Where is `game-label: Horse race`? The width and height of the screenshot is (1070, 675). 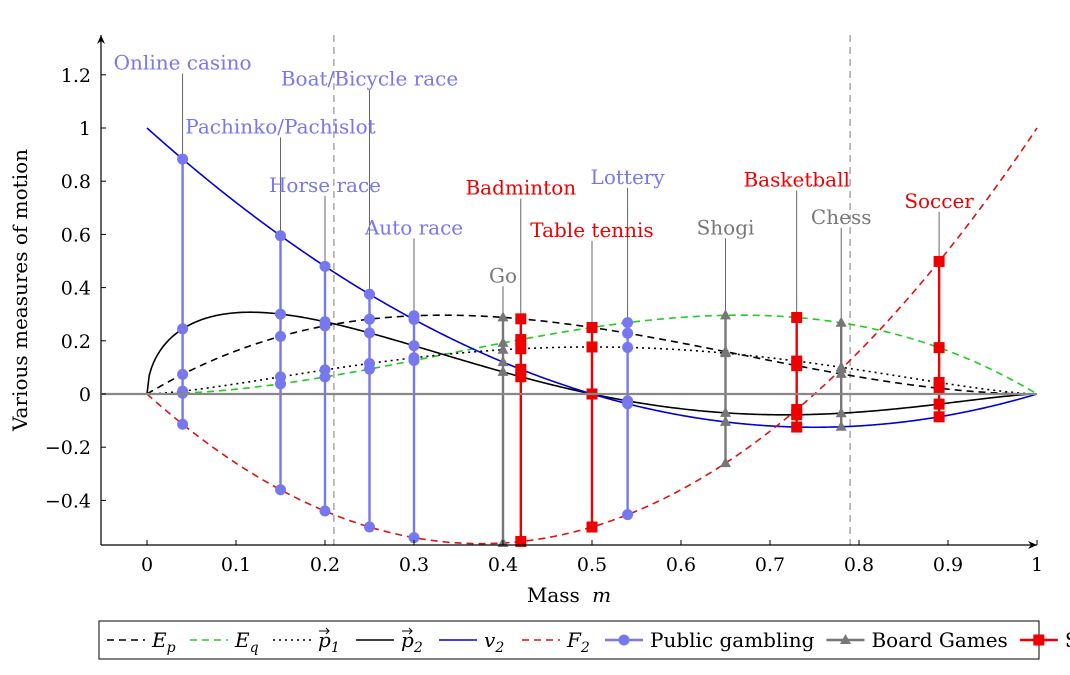 game-label: Horse race is located at coordinates (325, 185).